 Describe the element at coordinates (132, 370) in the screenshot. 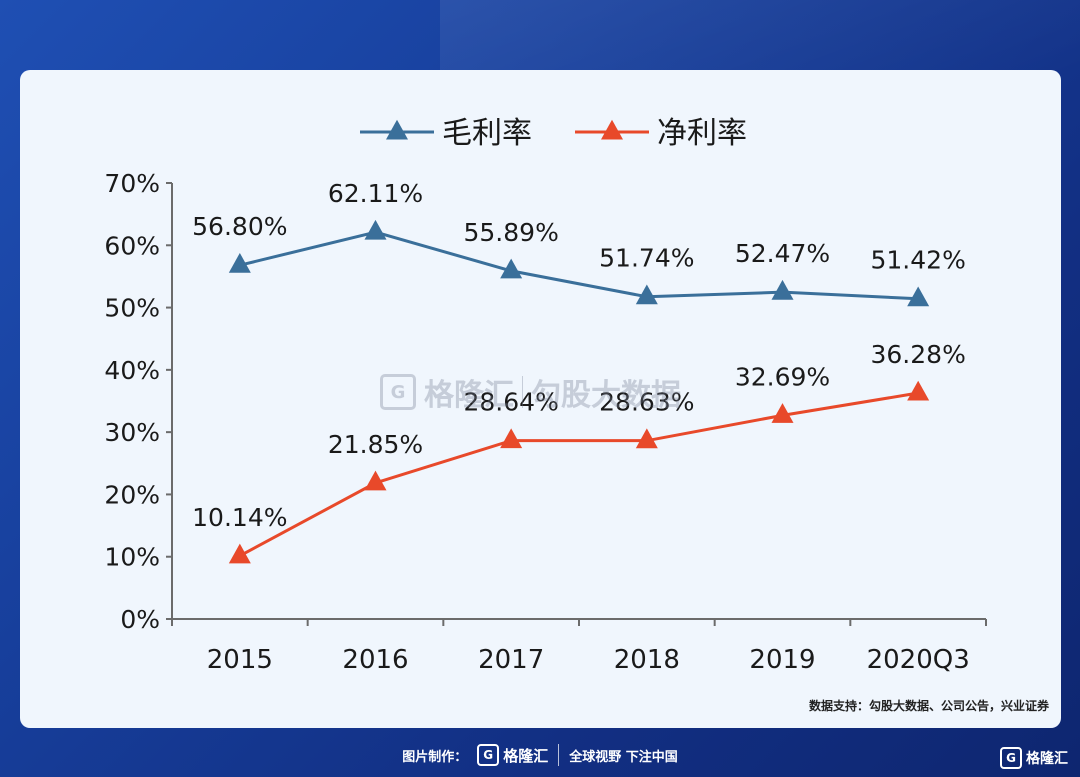

I see `y-tick-label: 40%` at that location.